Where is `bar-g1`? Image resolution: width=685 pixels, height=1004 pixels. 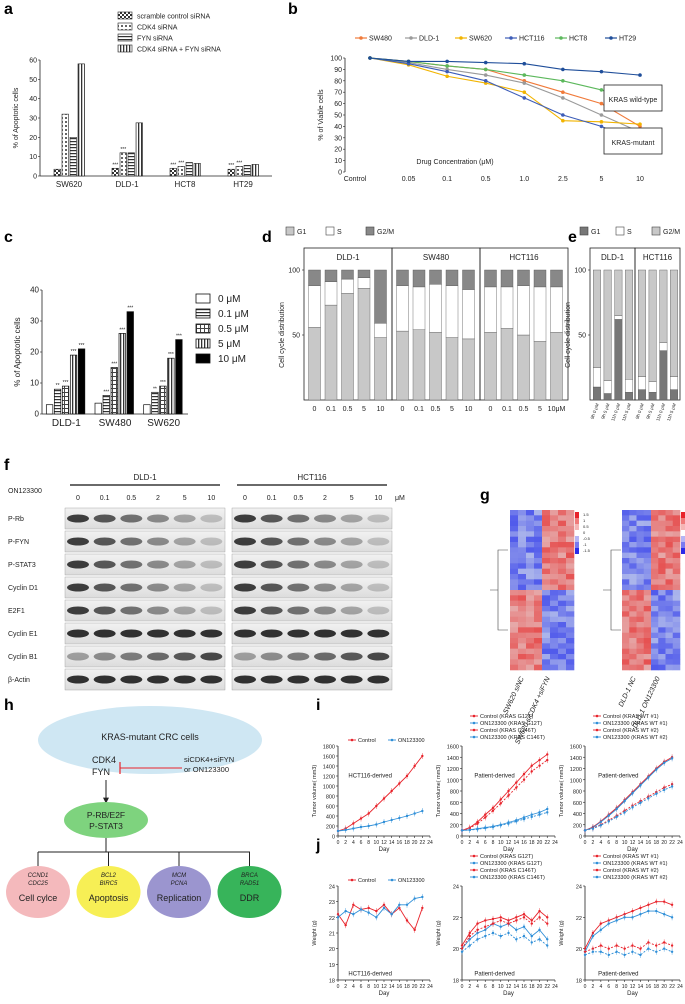
bar-g1 is located at coordinates (540, 371).